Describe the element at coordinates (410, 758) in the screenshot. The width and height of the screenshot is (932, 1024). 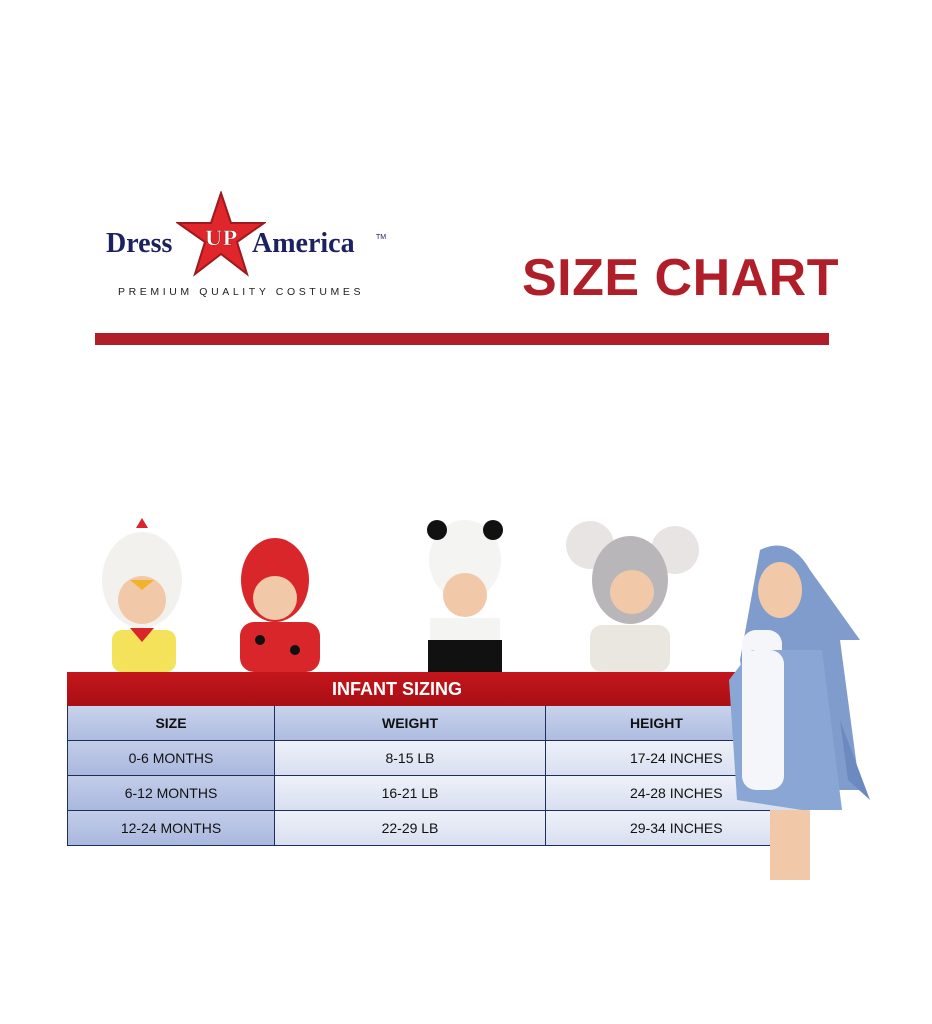
I see `weight-cell: 8-15 LB` at that location.